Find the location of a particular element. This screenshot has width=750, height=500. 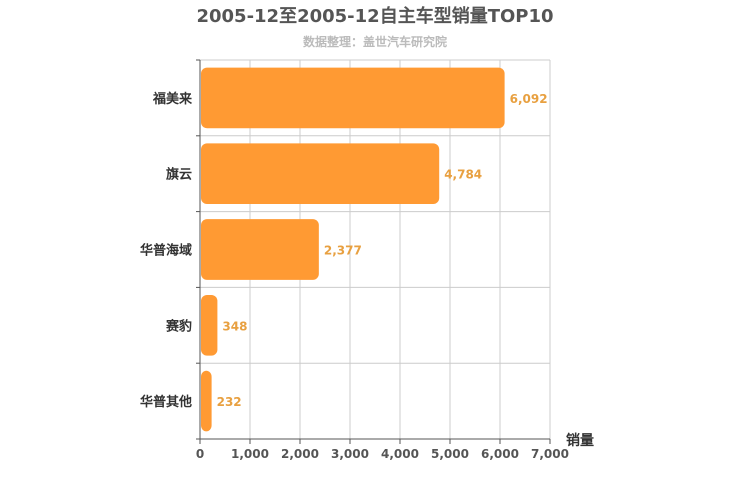

category-label: 福美来 is located at coordinates (172, 99).